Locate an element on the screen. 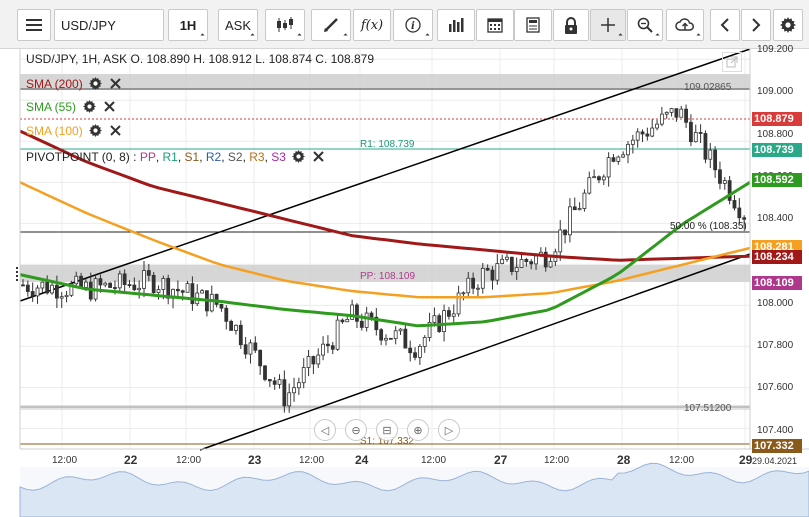  draw-pencil-icon is located at coordinates (331, 25).